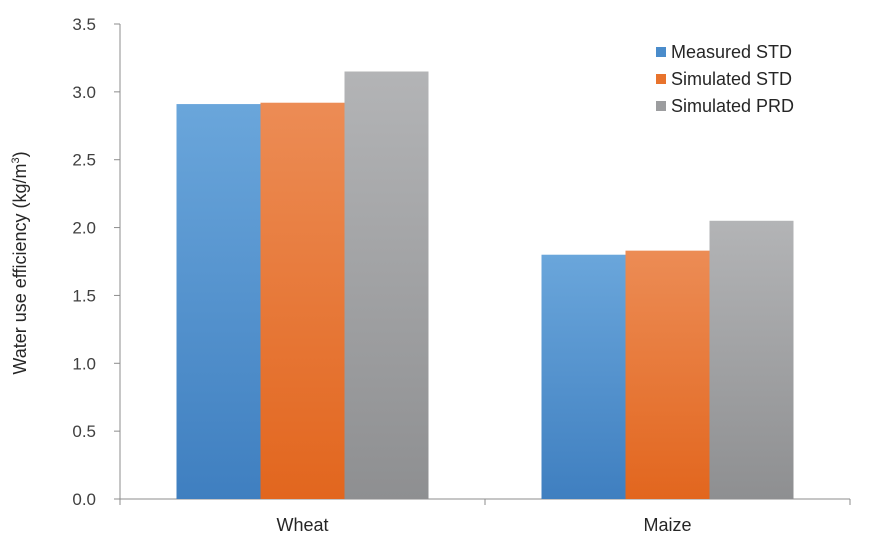 The width and height of the screenshot is (869, 534). Describe the element at coordinates (667, 374) in the screenshot. I see `bar-maize-simulated-std` at that location.